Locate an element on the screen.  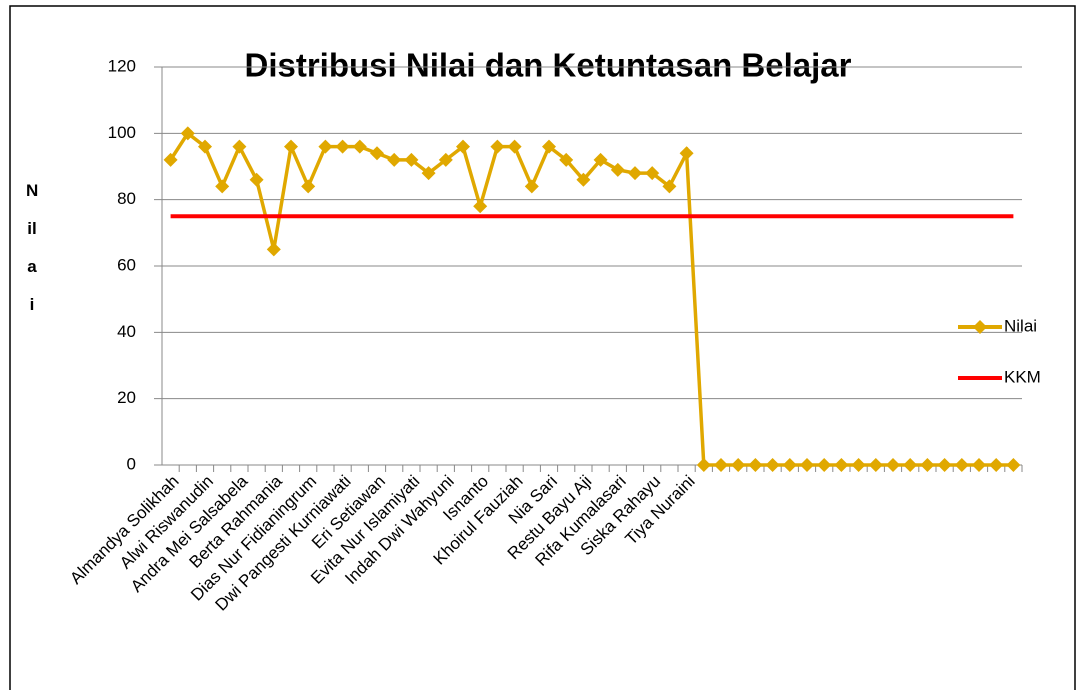
y-tick-label: 0 is located at coordinates (131, 463).